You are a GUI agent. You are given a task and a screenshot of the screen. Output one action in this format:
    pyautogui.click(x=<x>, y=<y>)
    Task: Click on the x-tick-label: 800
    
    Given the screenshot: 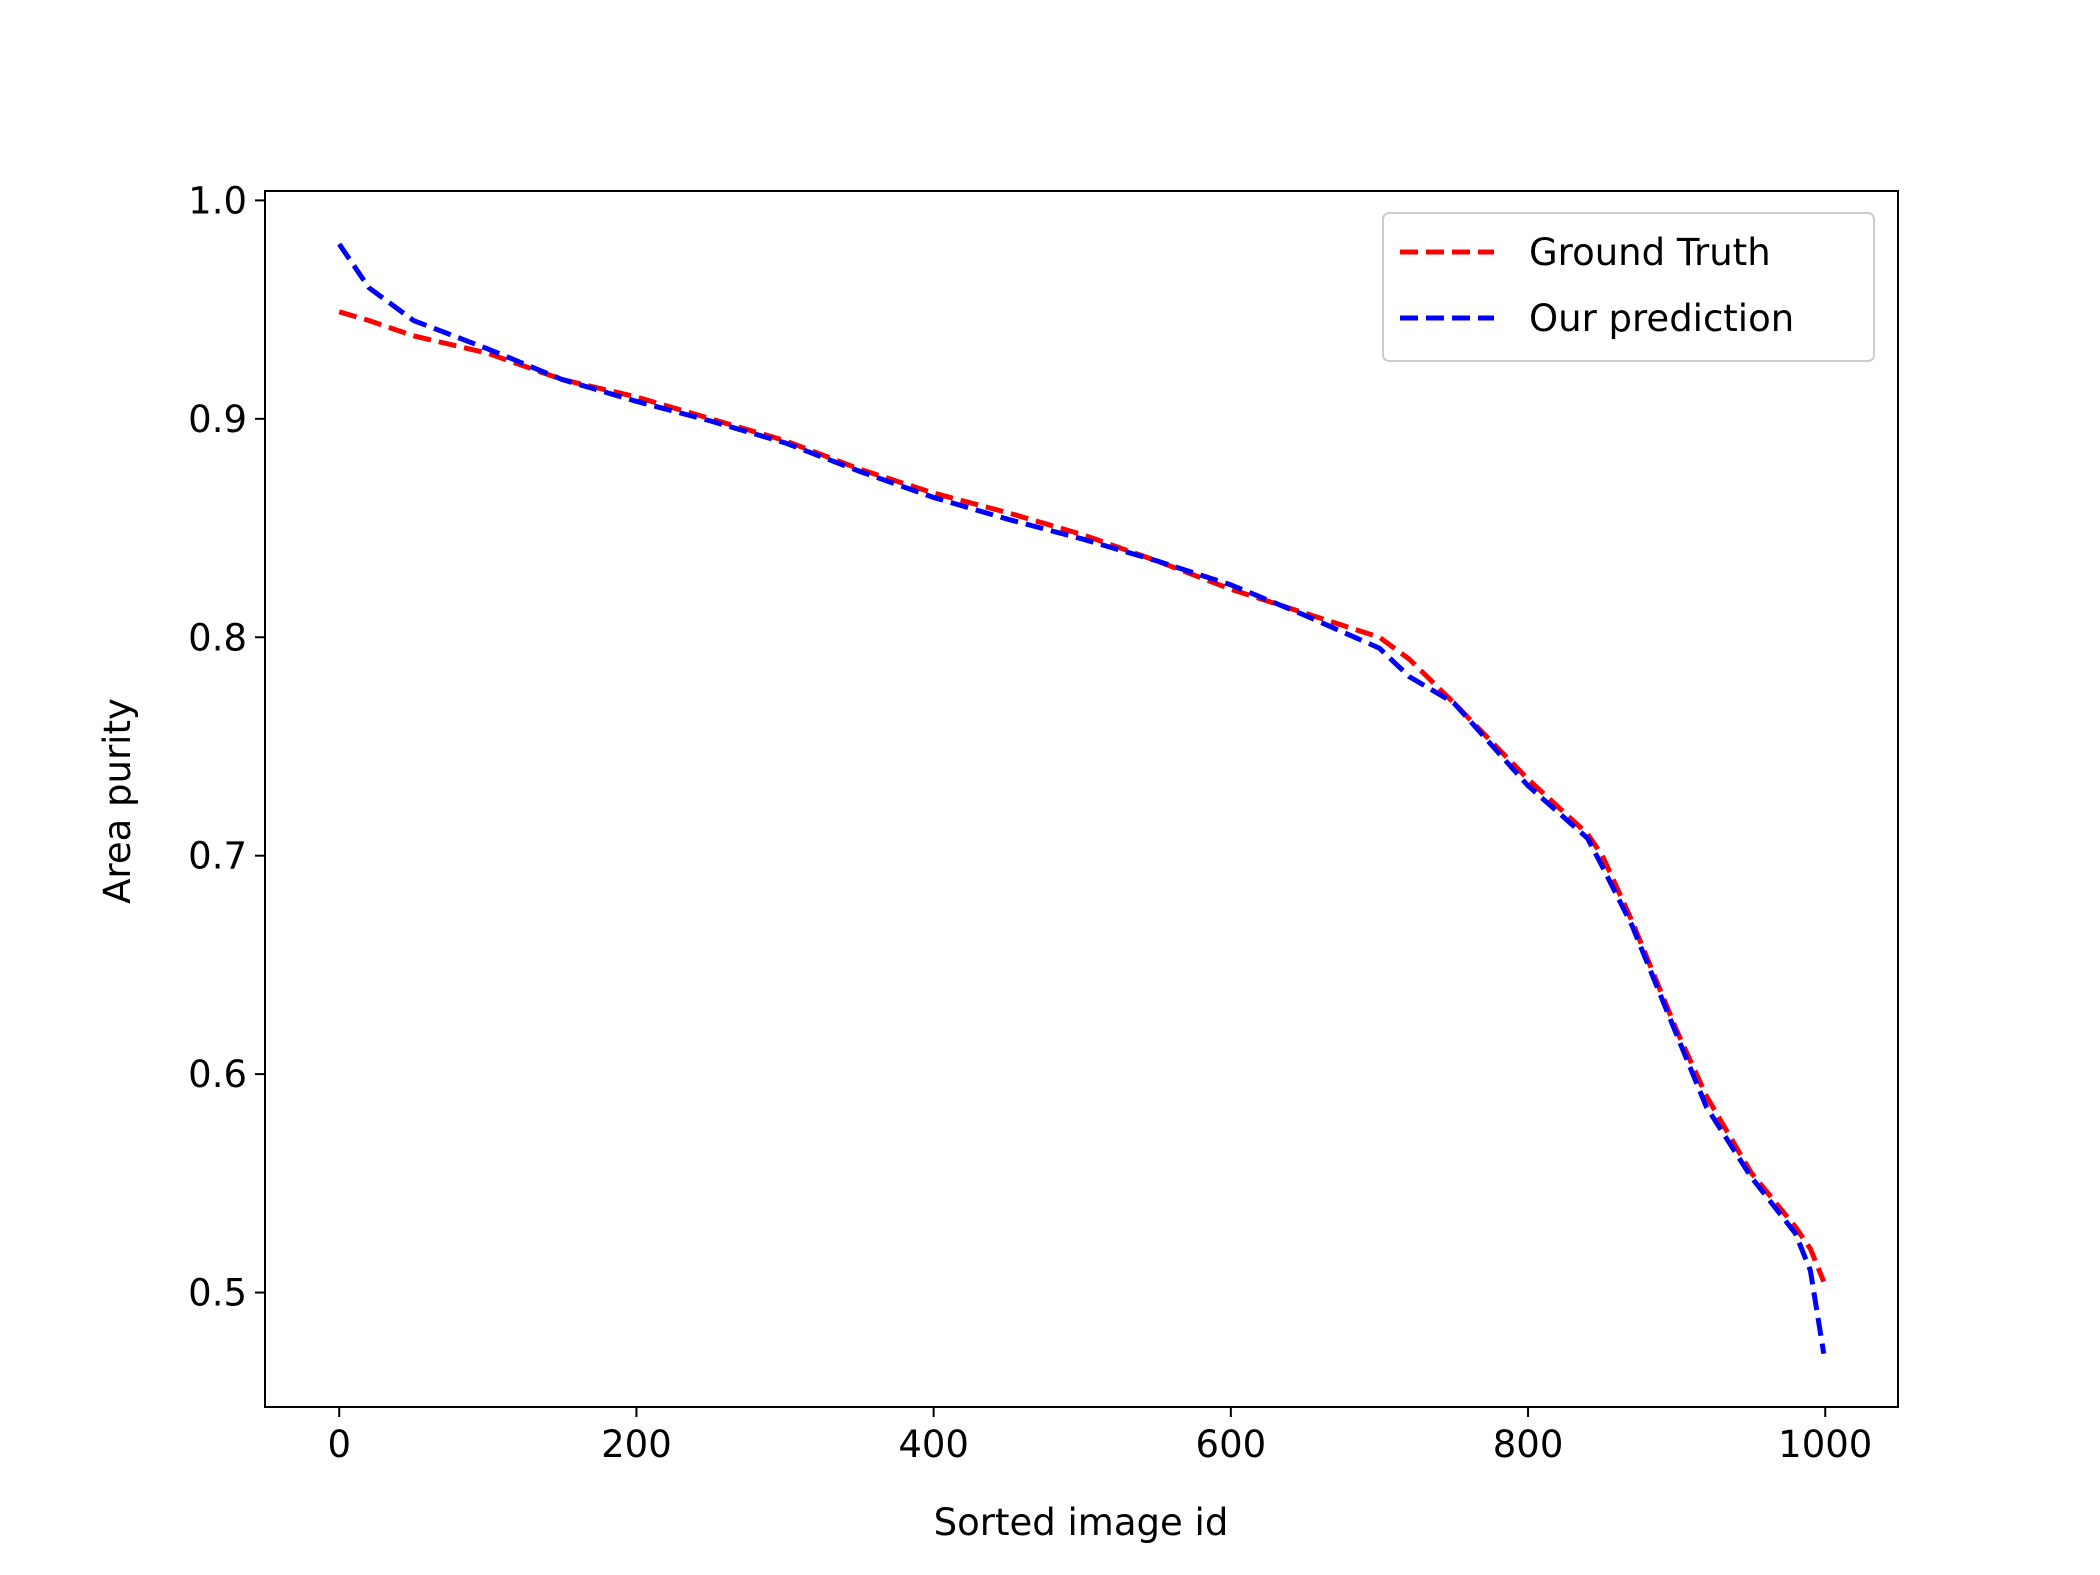 What is the action you would take?
    pyautogui.click(x=1528, y=1444)
    